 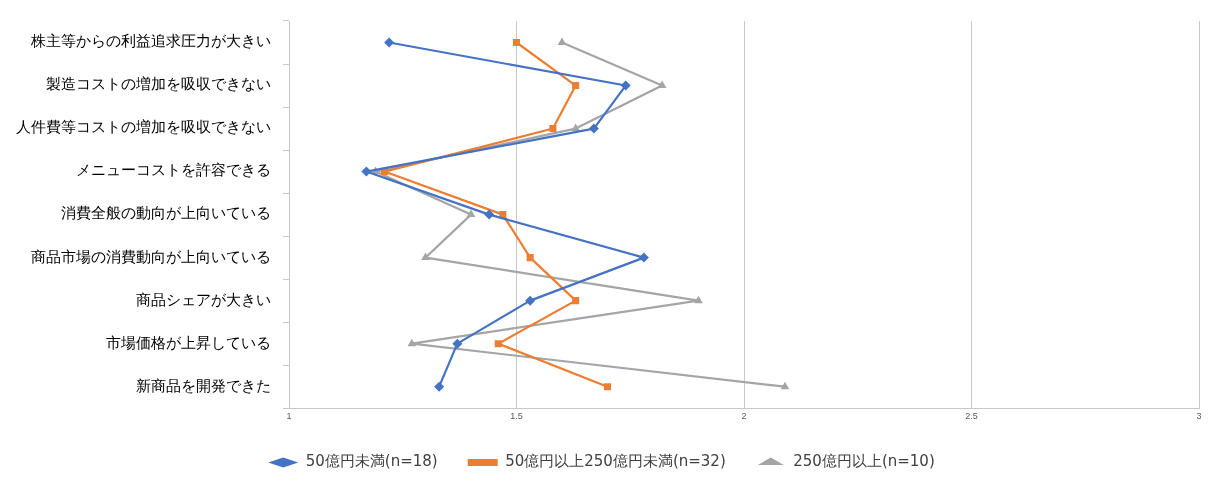 What do you see at coordinates (371, 461) in the screenshot?
I see `legend-label: 50億円未満(n=18)` at bounding box center [371, 461].